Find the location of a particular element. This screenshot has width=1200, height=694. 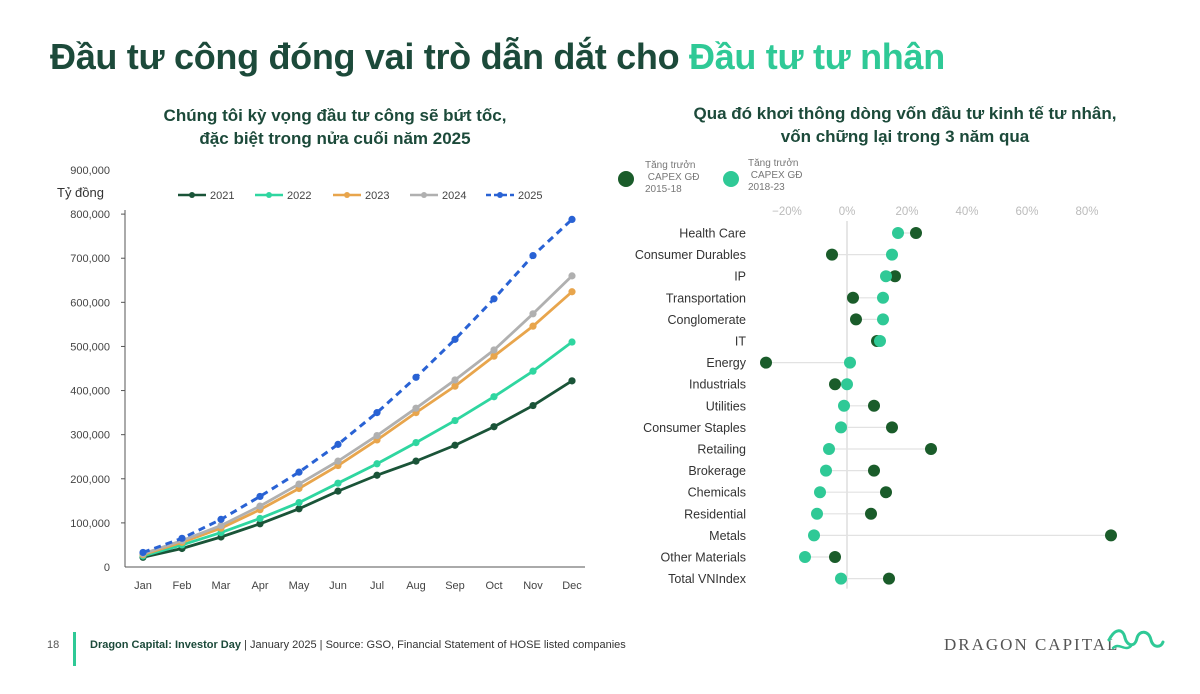

series-line-2023 is located at coordinates (357, 423).